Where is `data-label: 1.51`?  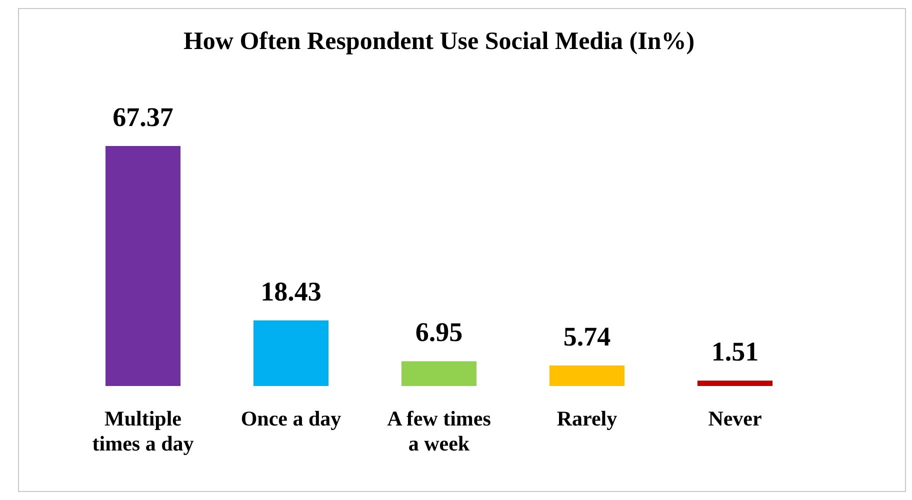 data-label: 1.51 is located at coordinates (735, 351).